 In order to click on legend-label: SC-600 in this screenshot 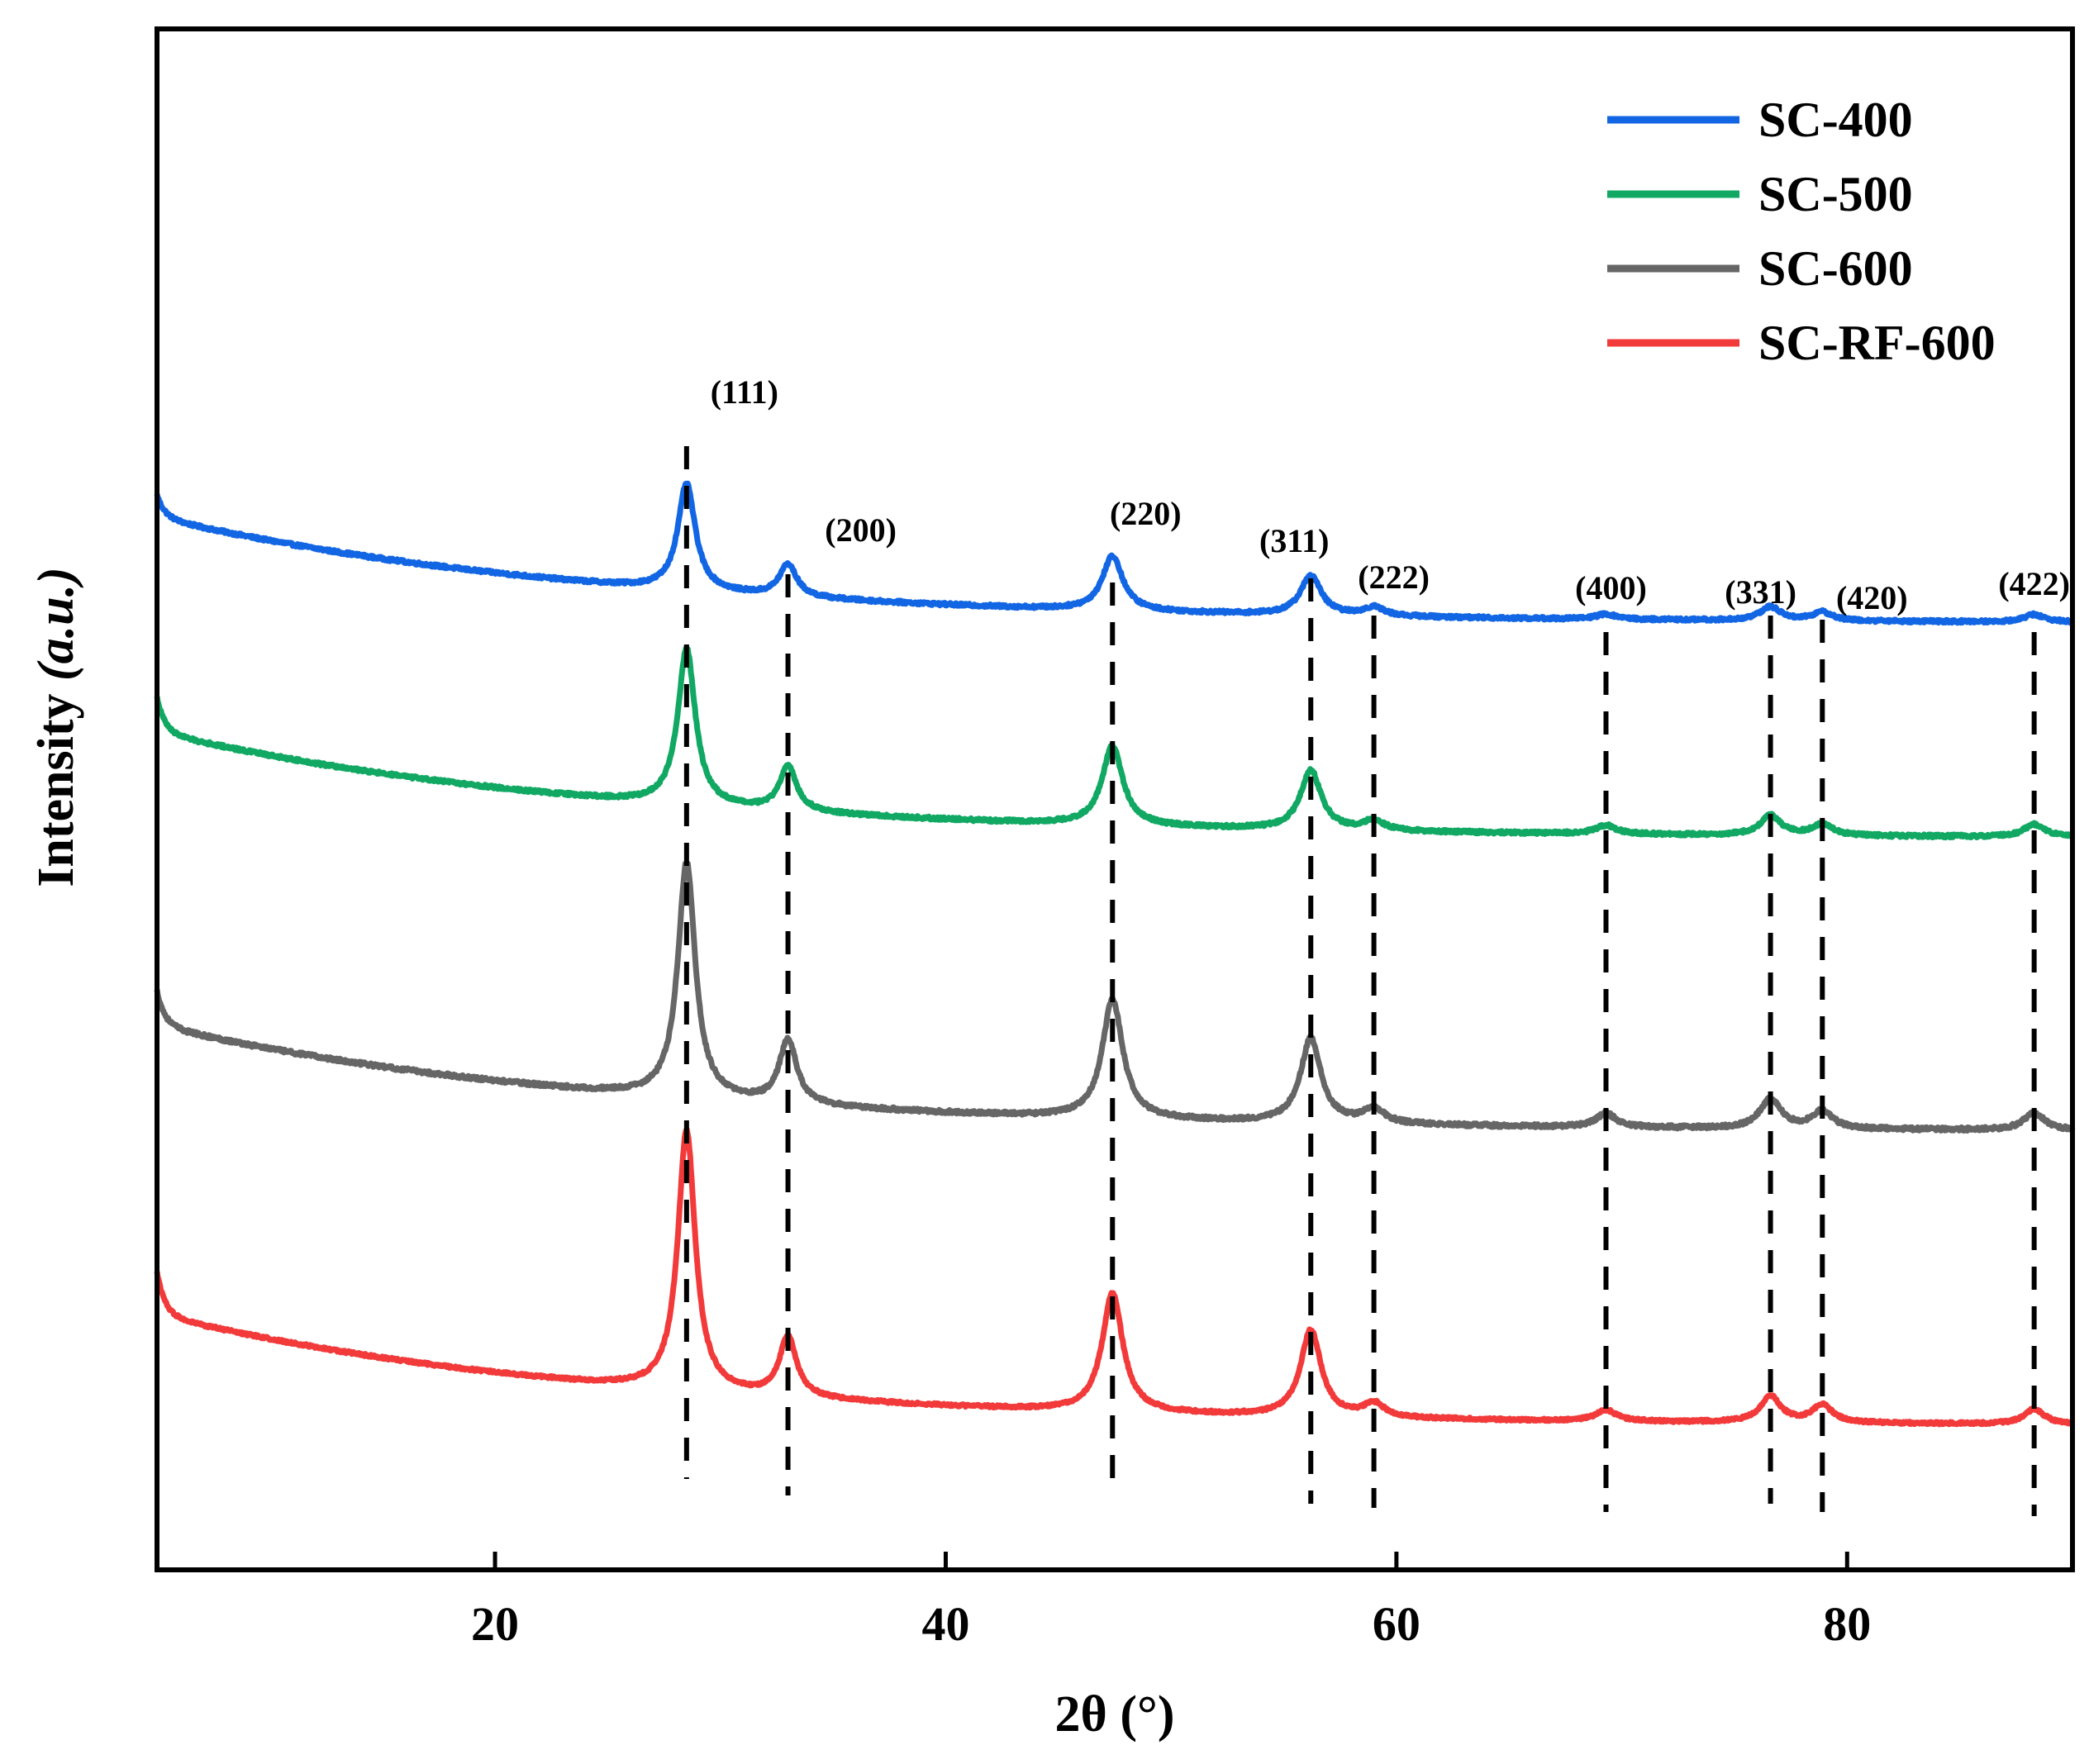, I will do `click(1836, 268)`.